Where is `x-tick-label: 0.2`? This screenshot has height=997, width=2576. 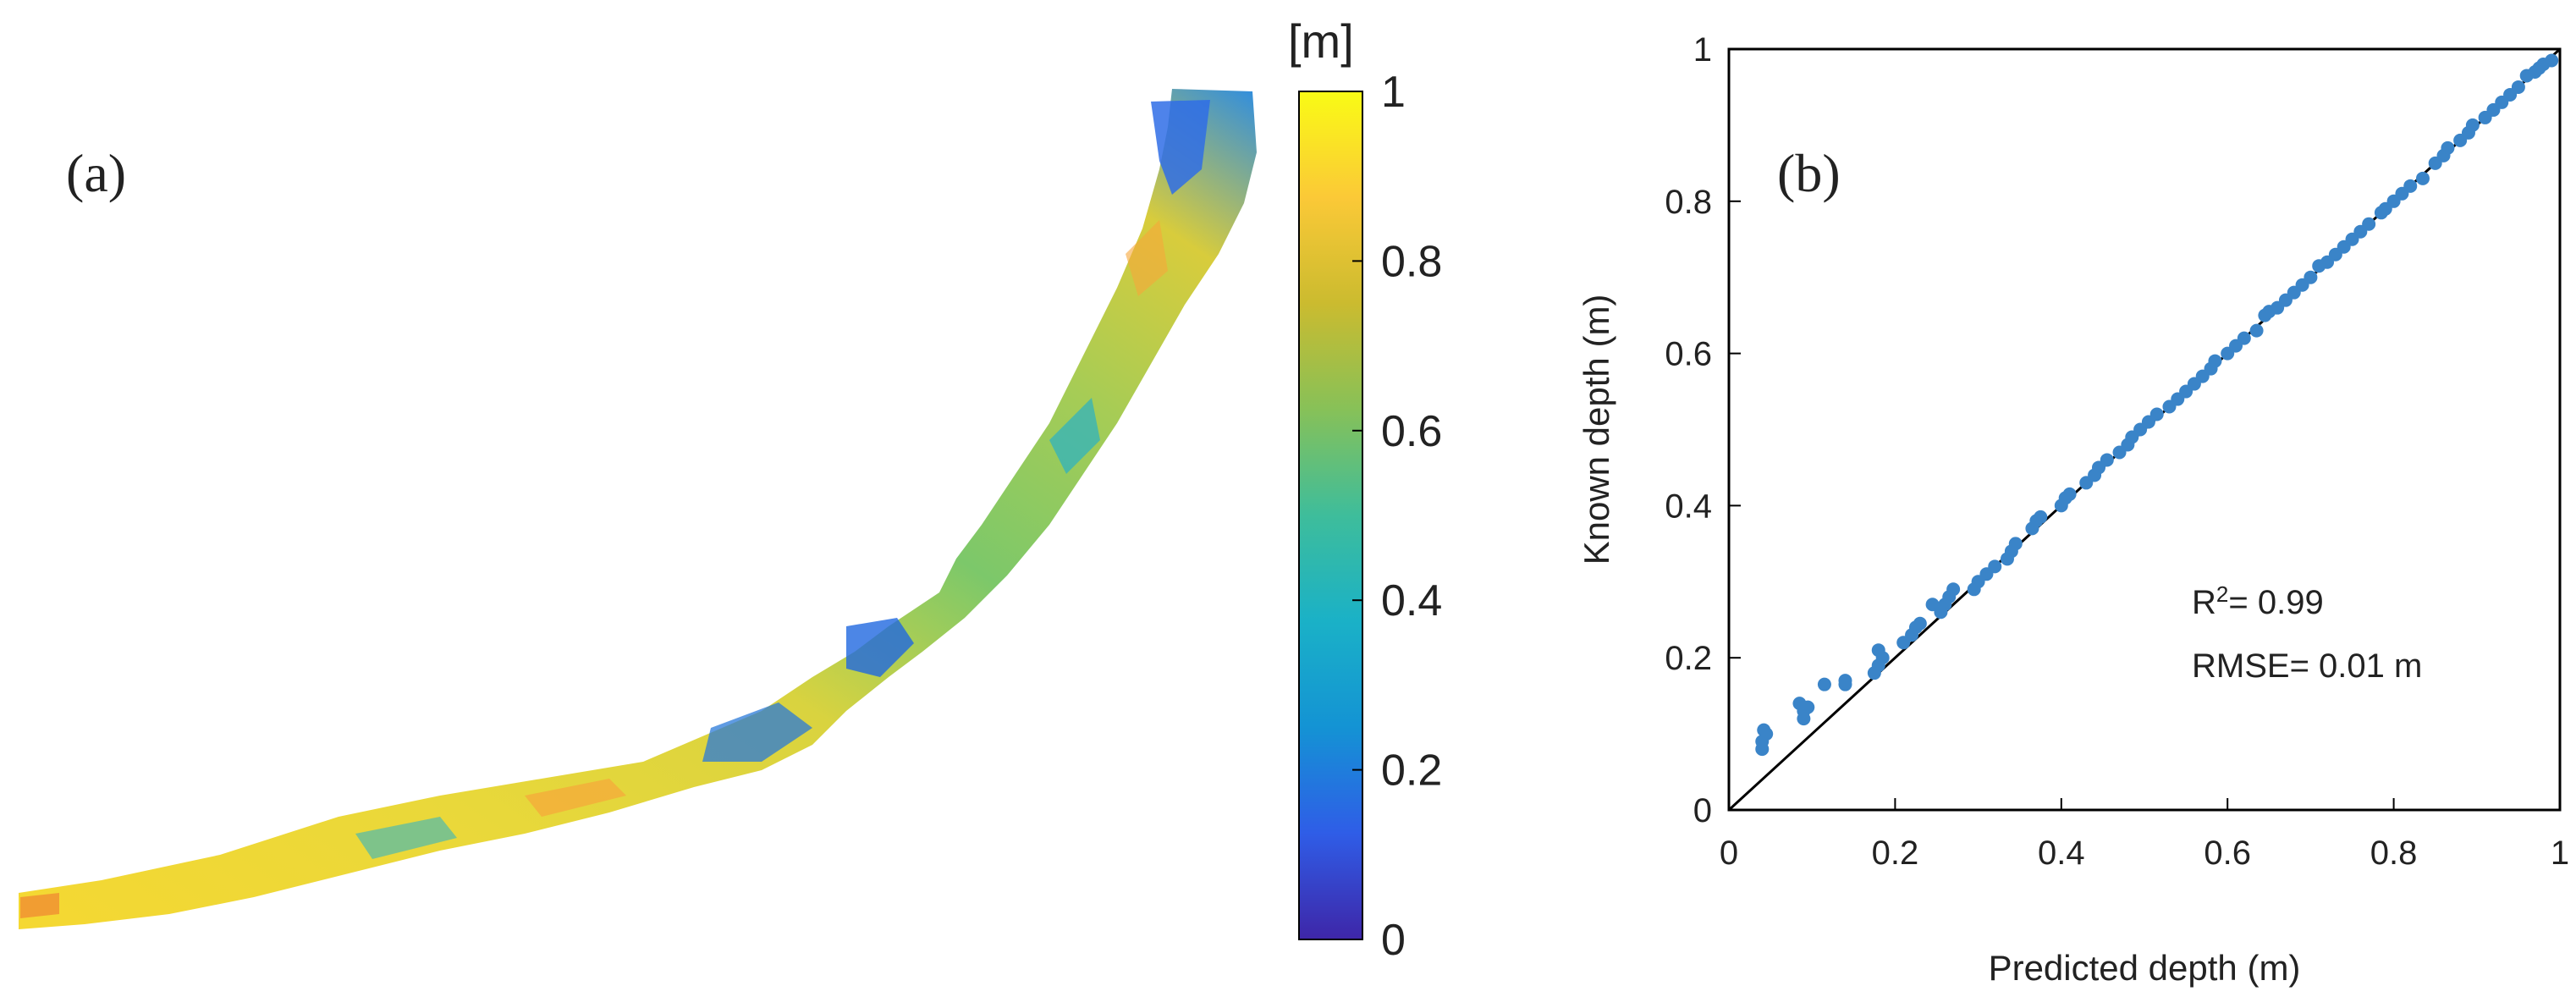
x-tick-label: 0.2 is located at coordinates (1895, 853).